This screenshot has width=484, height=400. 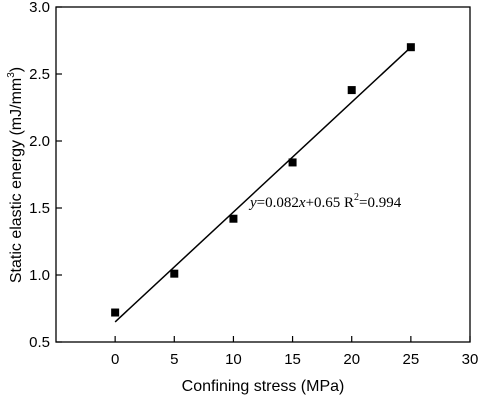 What do you see at coordinates (174, 359) in the screenshot?
I see `x-tick-label: 5` at bounding box center [174, 359].